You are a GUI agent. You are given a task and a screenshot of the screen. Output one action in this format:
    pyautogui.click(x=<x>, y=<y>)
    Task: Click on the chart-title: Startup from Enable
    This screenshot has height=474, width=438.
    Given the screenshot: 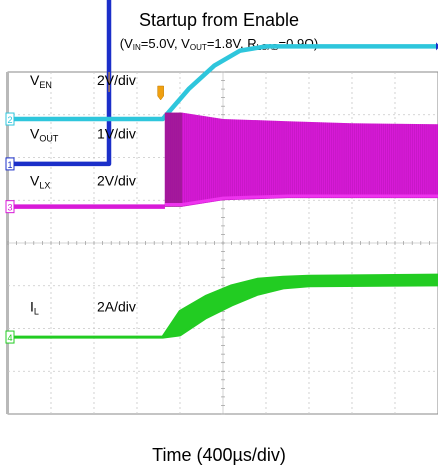 What is the action you would take?
    pyautogui.click(x=219, y=20)
    